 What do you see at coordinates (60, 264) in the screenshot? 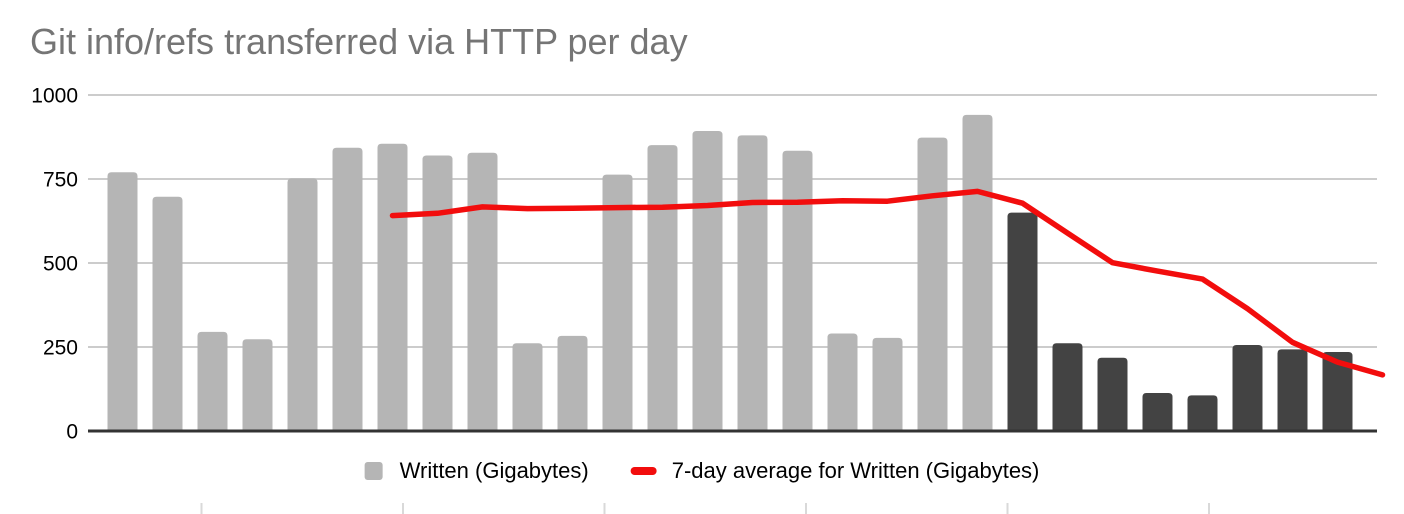
I see `y-axis-label: 500` at bounding box center [60, 264].